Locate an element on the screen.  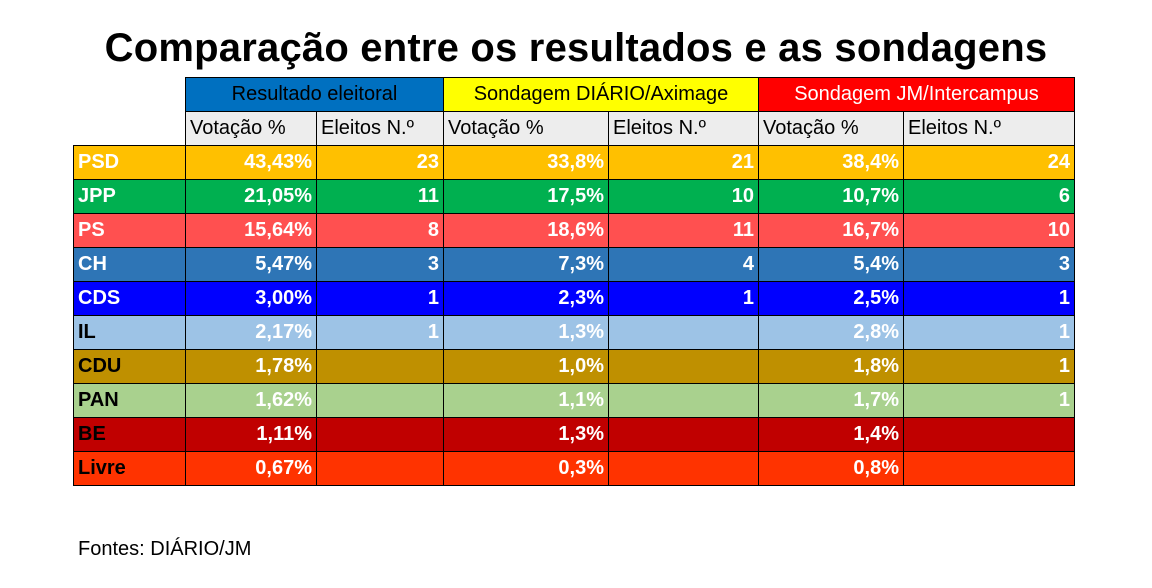
party-row-be: BE 1,11% 1,3% 1,4% is located at coordinates (574, 434).